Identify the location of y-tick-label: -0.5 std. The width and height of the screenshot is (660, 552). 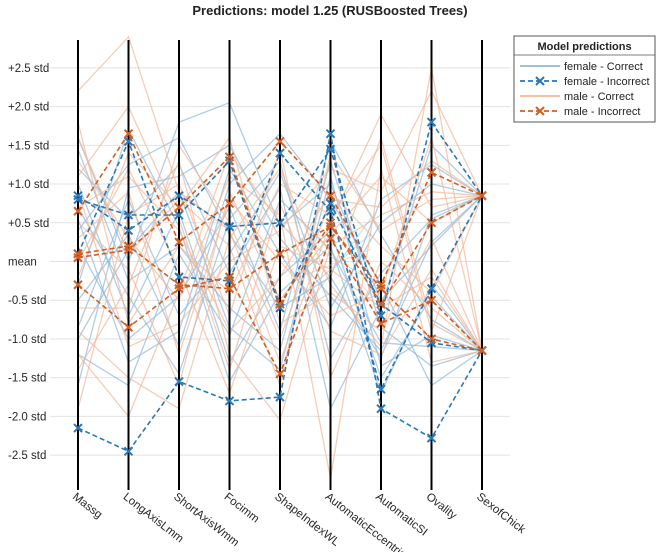
(27, 301).